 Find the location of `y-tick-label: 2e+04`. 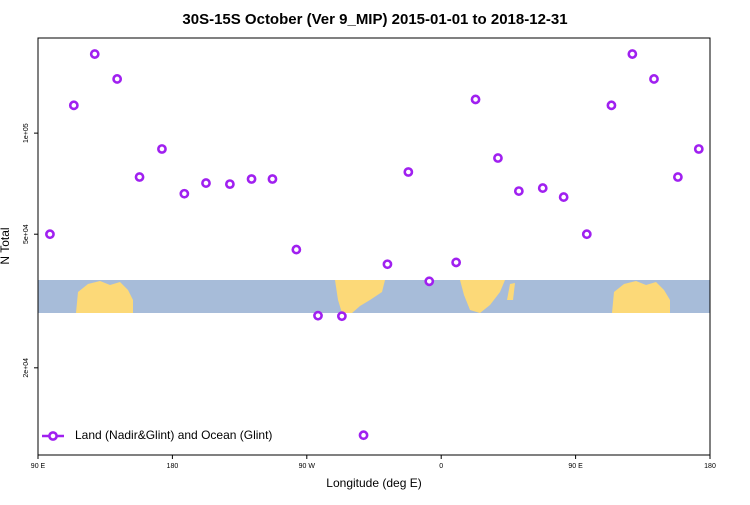

y-tick-label: 2e+04 is located at coordinates (26, 368).